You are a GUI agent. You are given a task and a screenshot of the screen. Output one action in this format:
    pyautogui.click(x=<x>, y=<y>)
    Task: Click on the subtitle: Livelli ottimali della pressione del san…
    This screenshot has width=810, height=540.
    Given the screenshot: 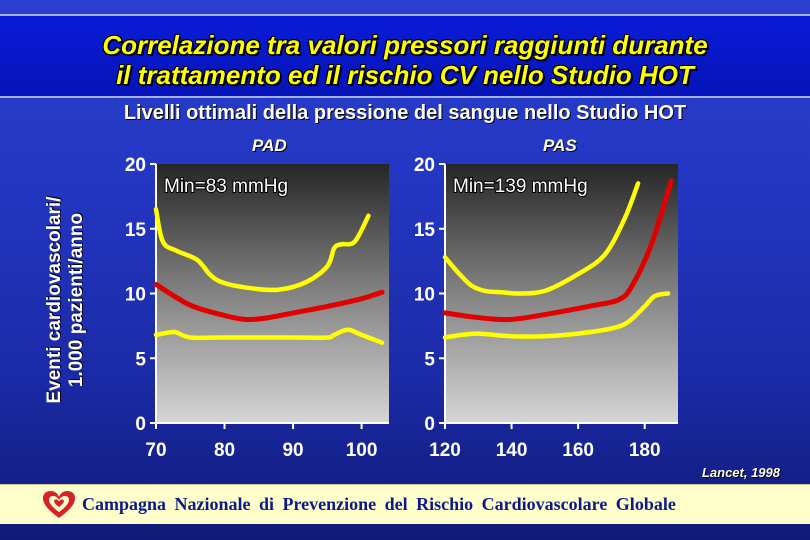 What is the action you would take?
    pyautogui.click(x=405, y=113)
    